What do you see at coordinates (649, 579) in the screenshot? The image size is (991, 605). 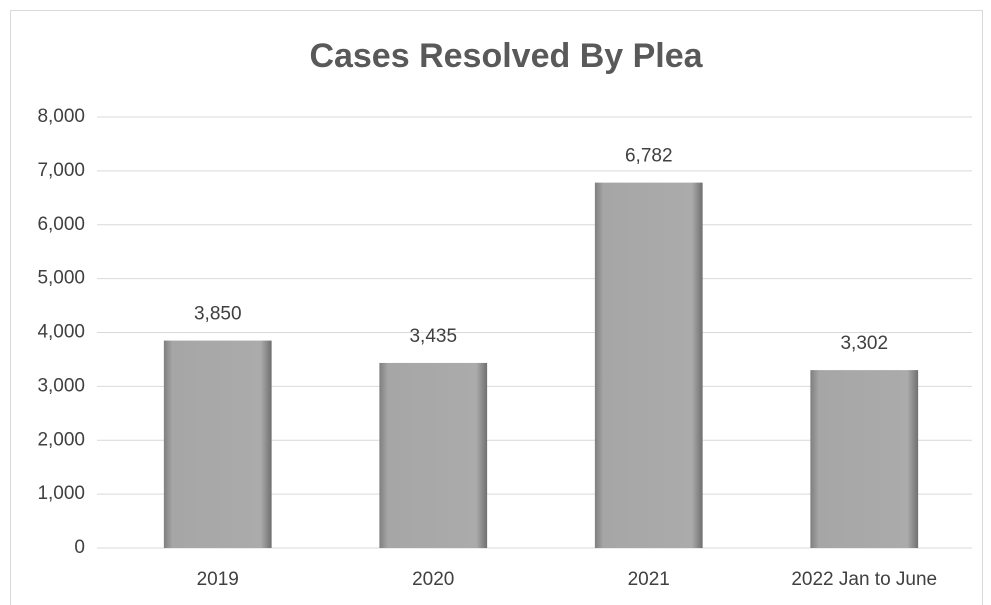 I see `x-tick-label: 2021` at bounding box center [649, 579].